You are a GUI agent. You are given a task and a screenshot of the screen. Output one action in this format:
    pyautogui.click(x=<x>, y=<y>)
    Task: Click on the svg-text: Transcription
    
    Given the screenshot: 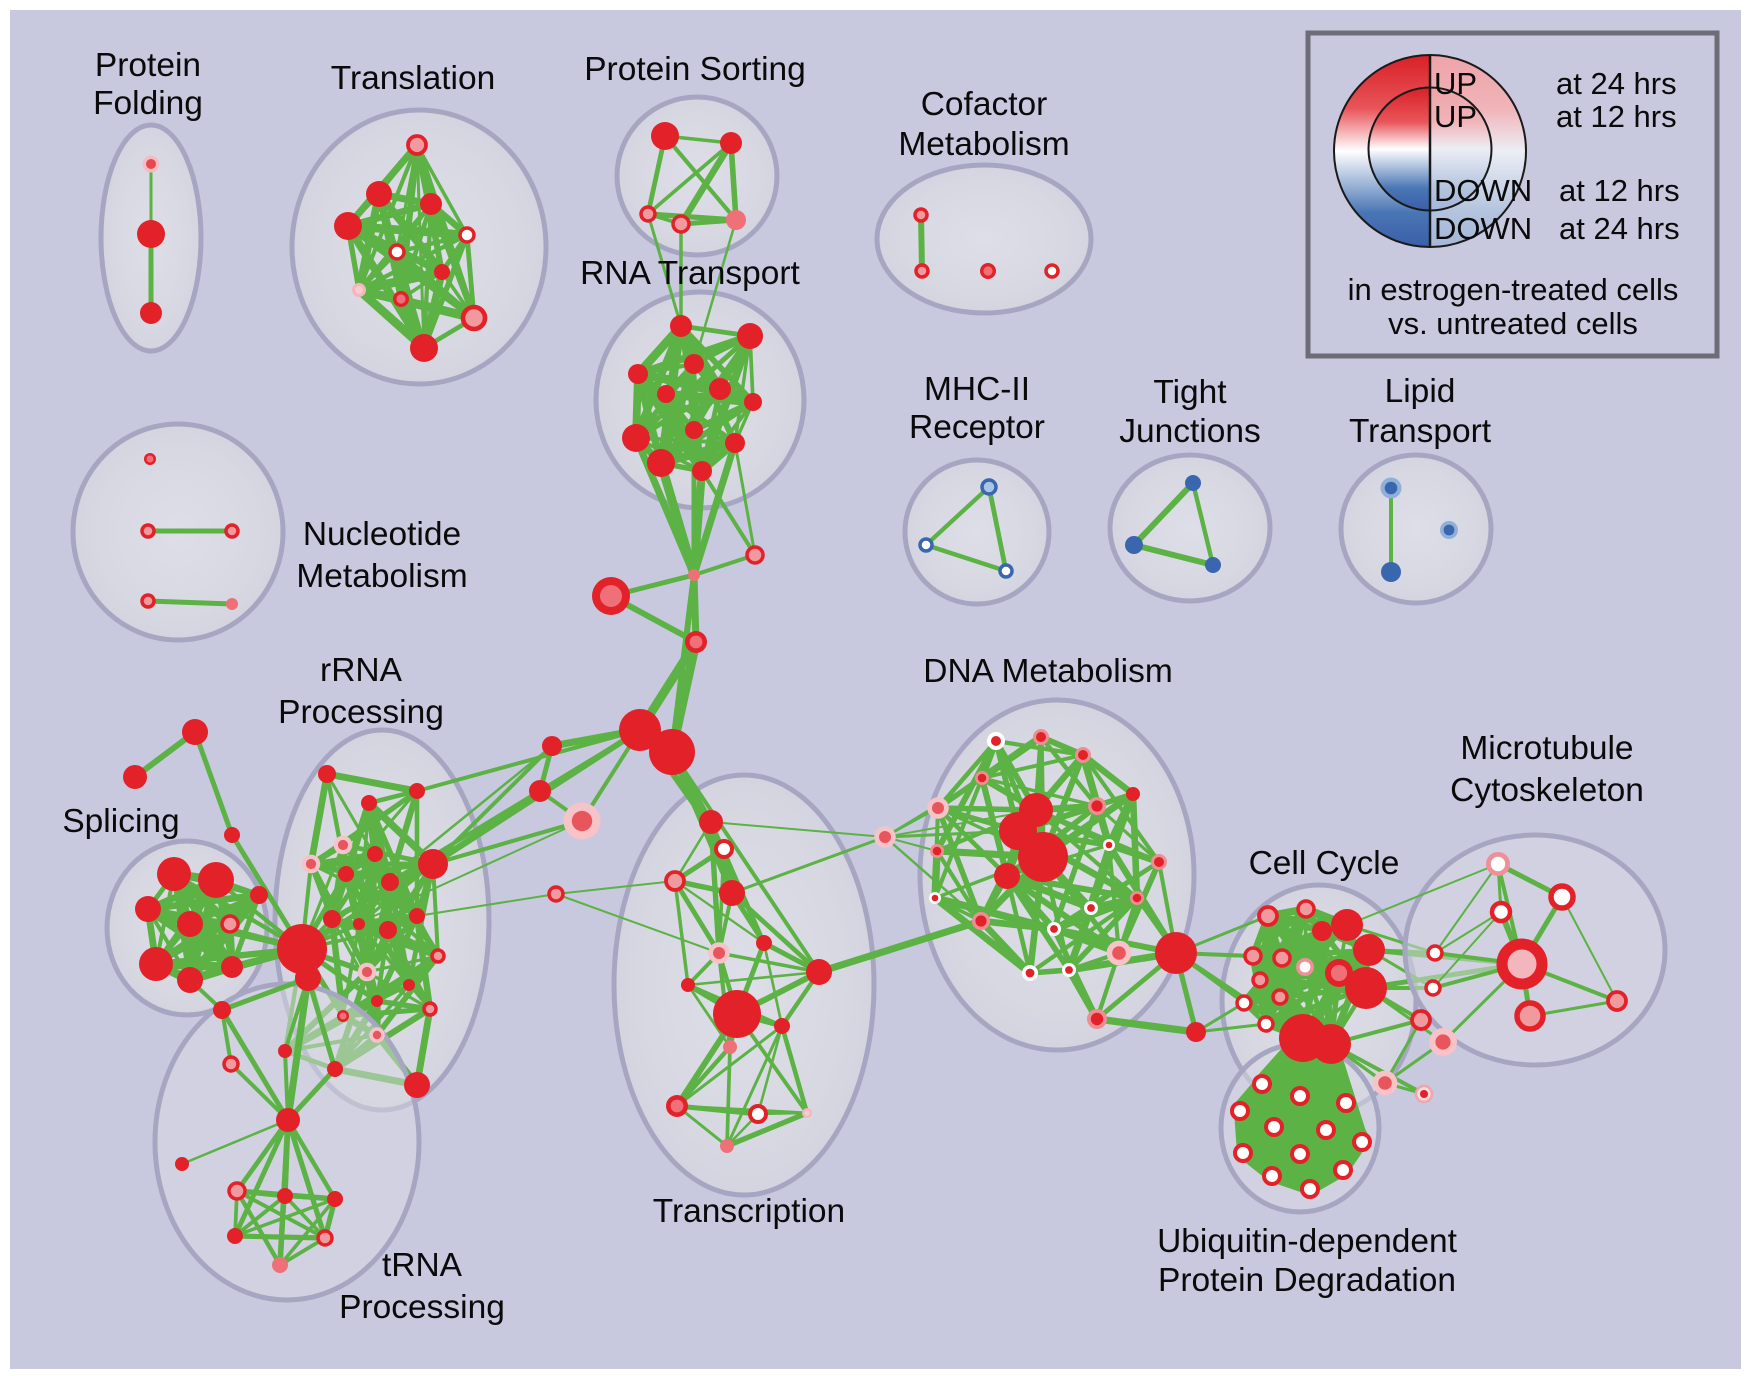 What is the action you would take?
    pyautogui.click(x=749, y=1211)
    